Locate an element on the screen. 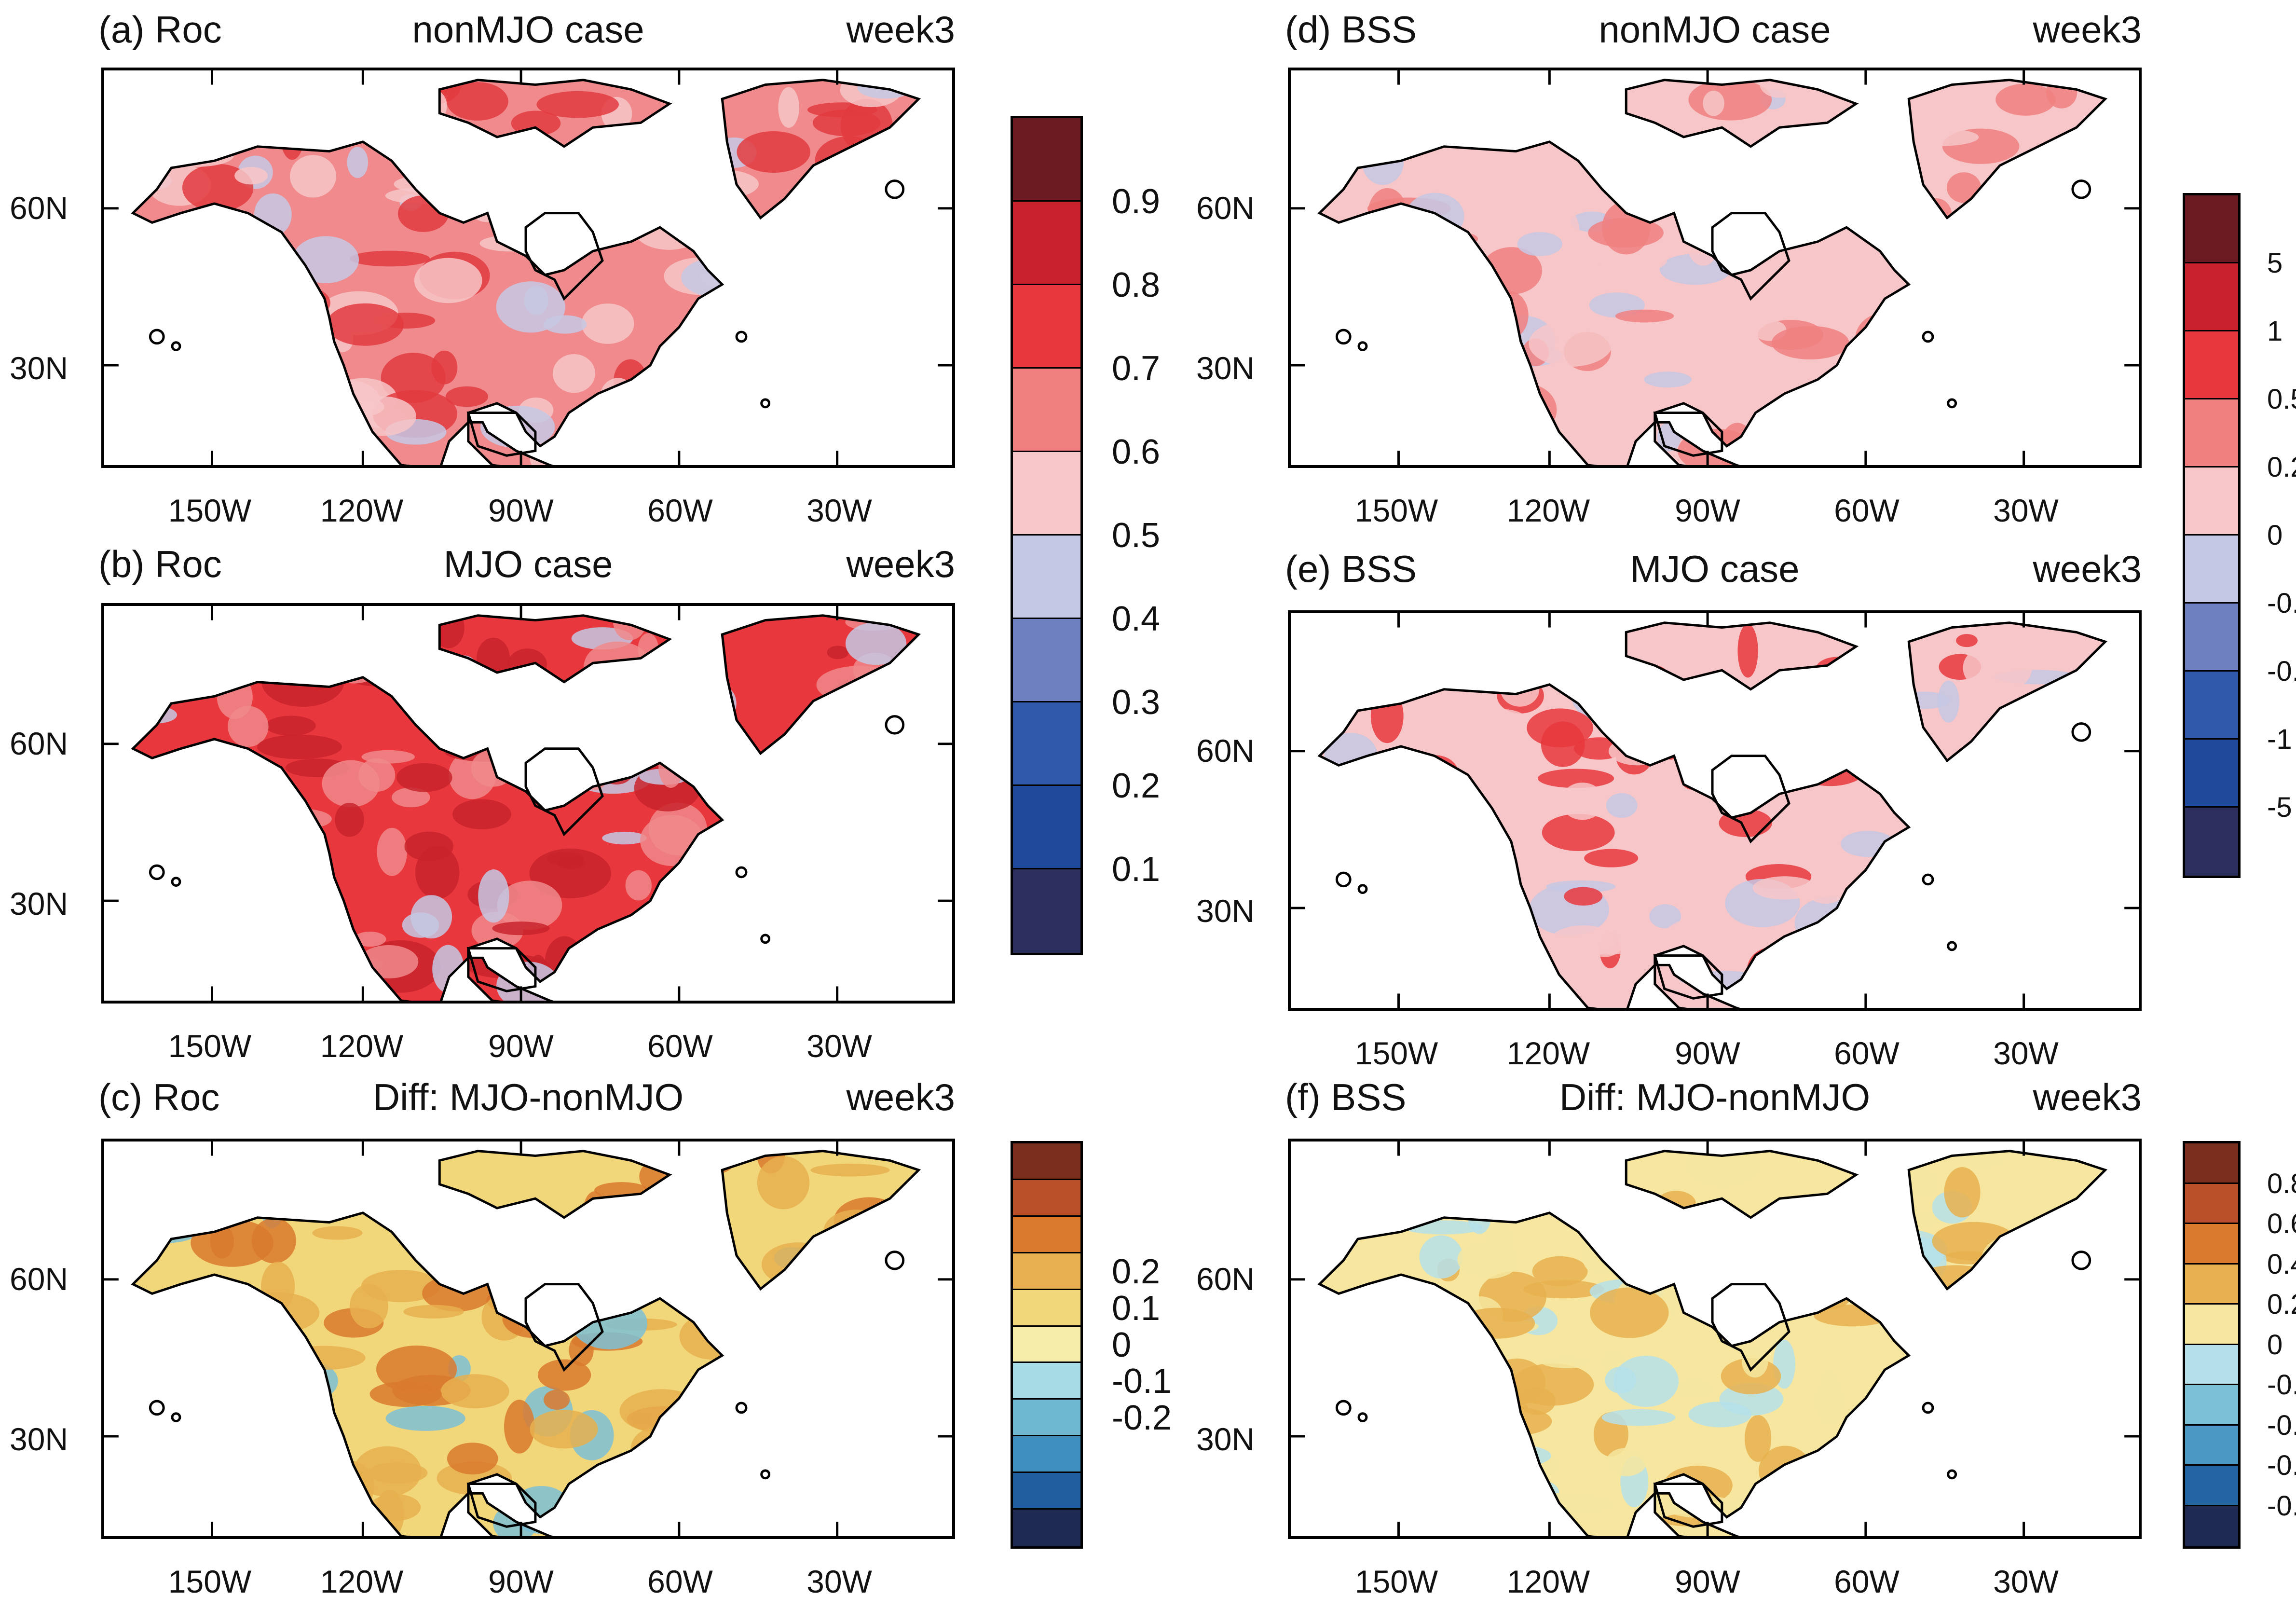 This screenshot has height=1609, width=2296. map-panel-e is located at coordinates (1715, 811).